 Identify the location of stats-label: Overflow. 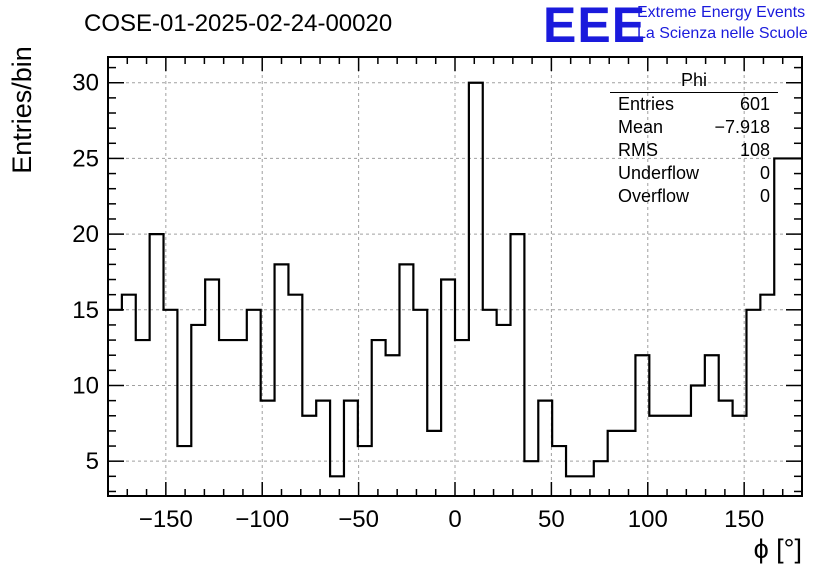
(654, 196).